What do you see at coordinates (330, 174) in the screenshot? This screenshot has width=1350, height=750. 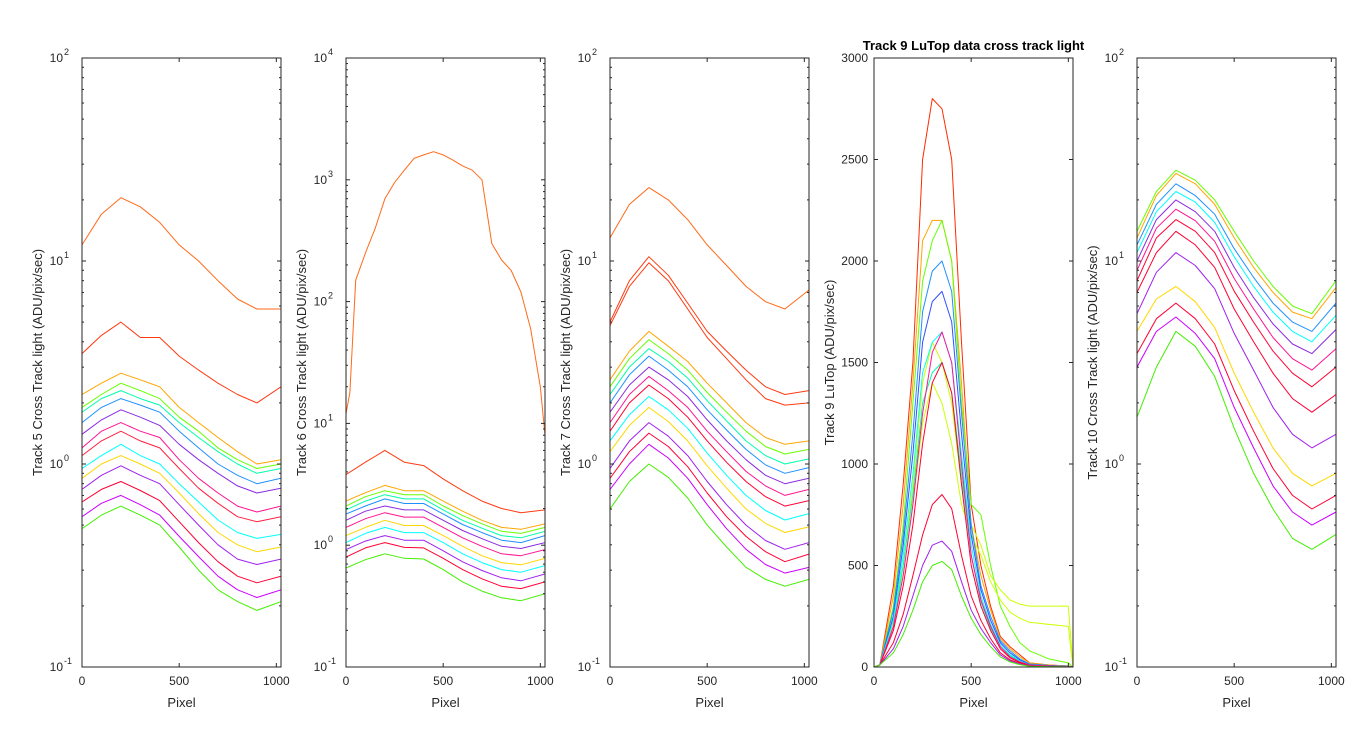 I see `y-tick-exponent: 3` at bounding box center [330, 174].